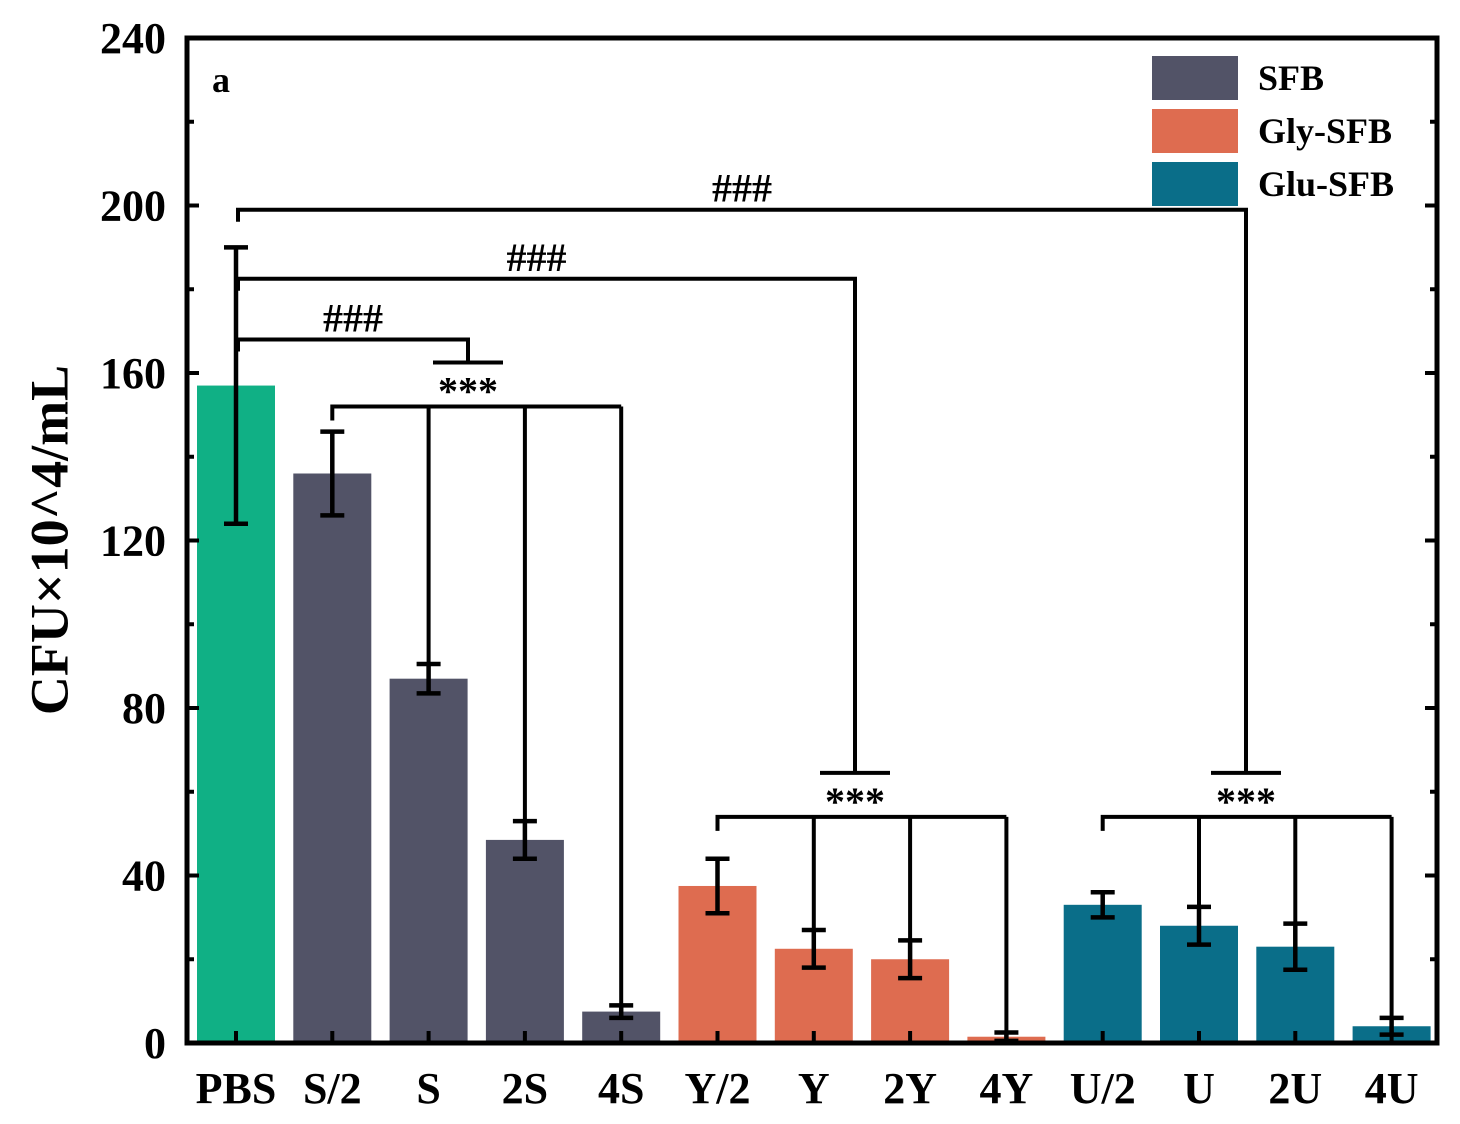  Describe the element at coordinates (1291, 78) in the screenshot. I see `legend-label-sfb: SFB` at that location.